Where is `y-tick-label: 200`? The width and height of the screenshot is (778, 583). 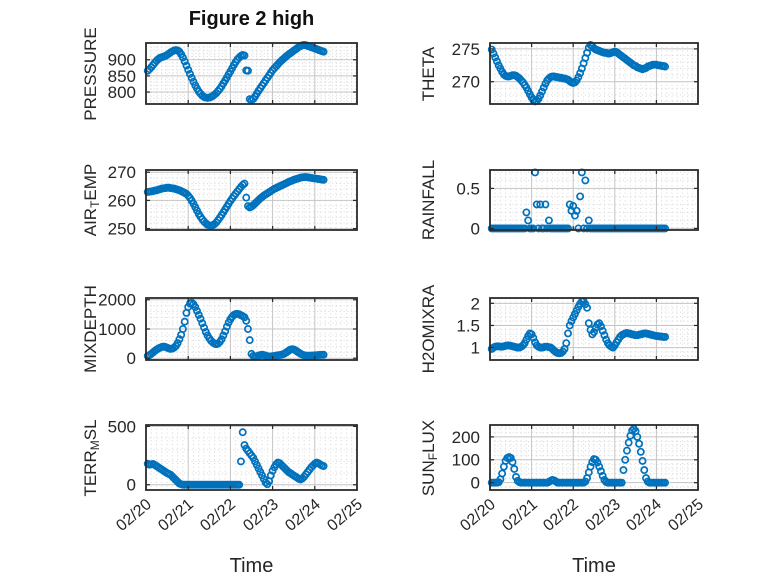 y-tick-label: 200 is located at coordinates (466, 437).